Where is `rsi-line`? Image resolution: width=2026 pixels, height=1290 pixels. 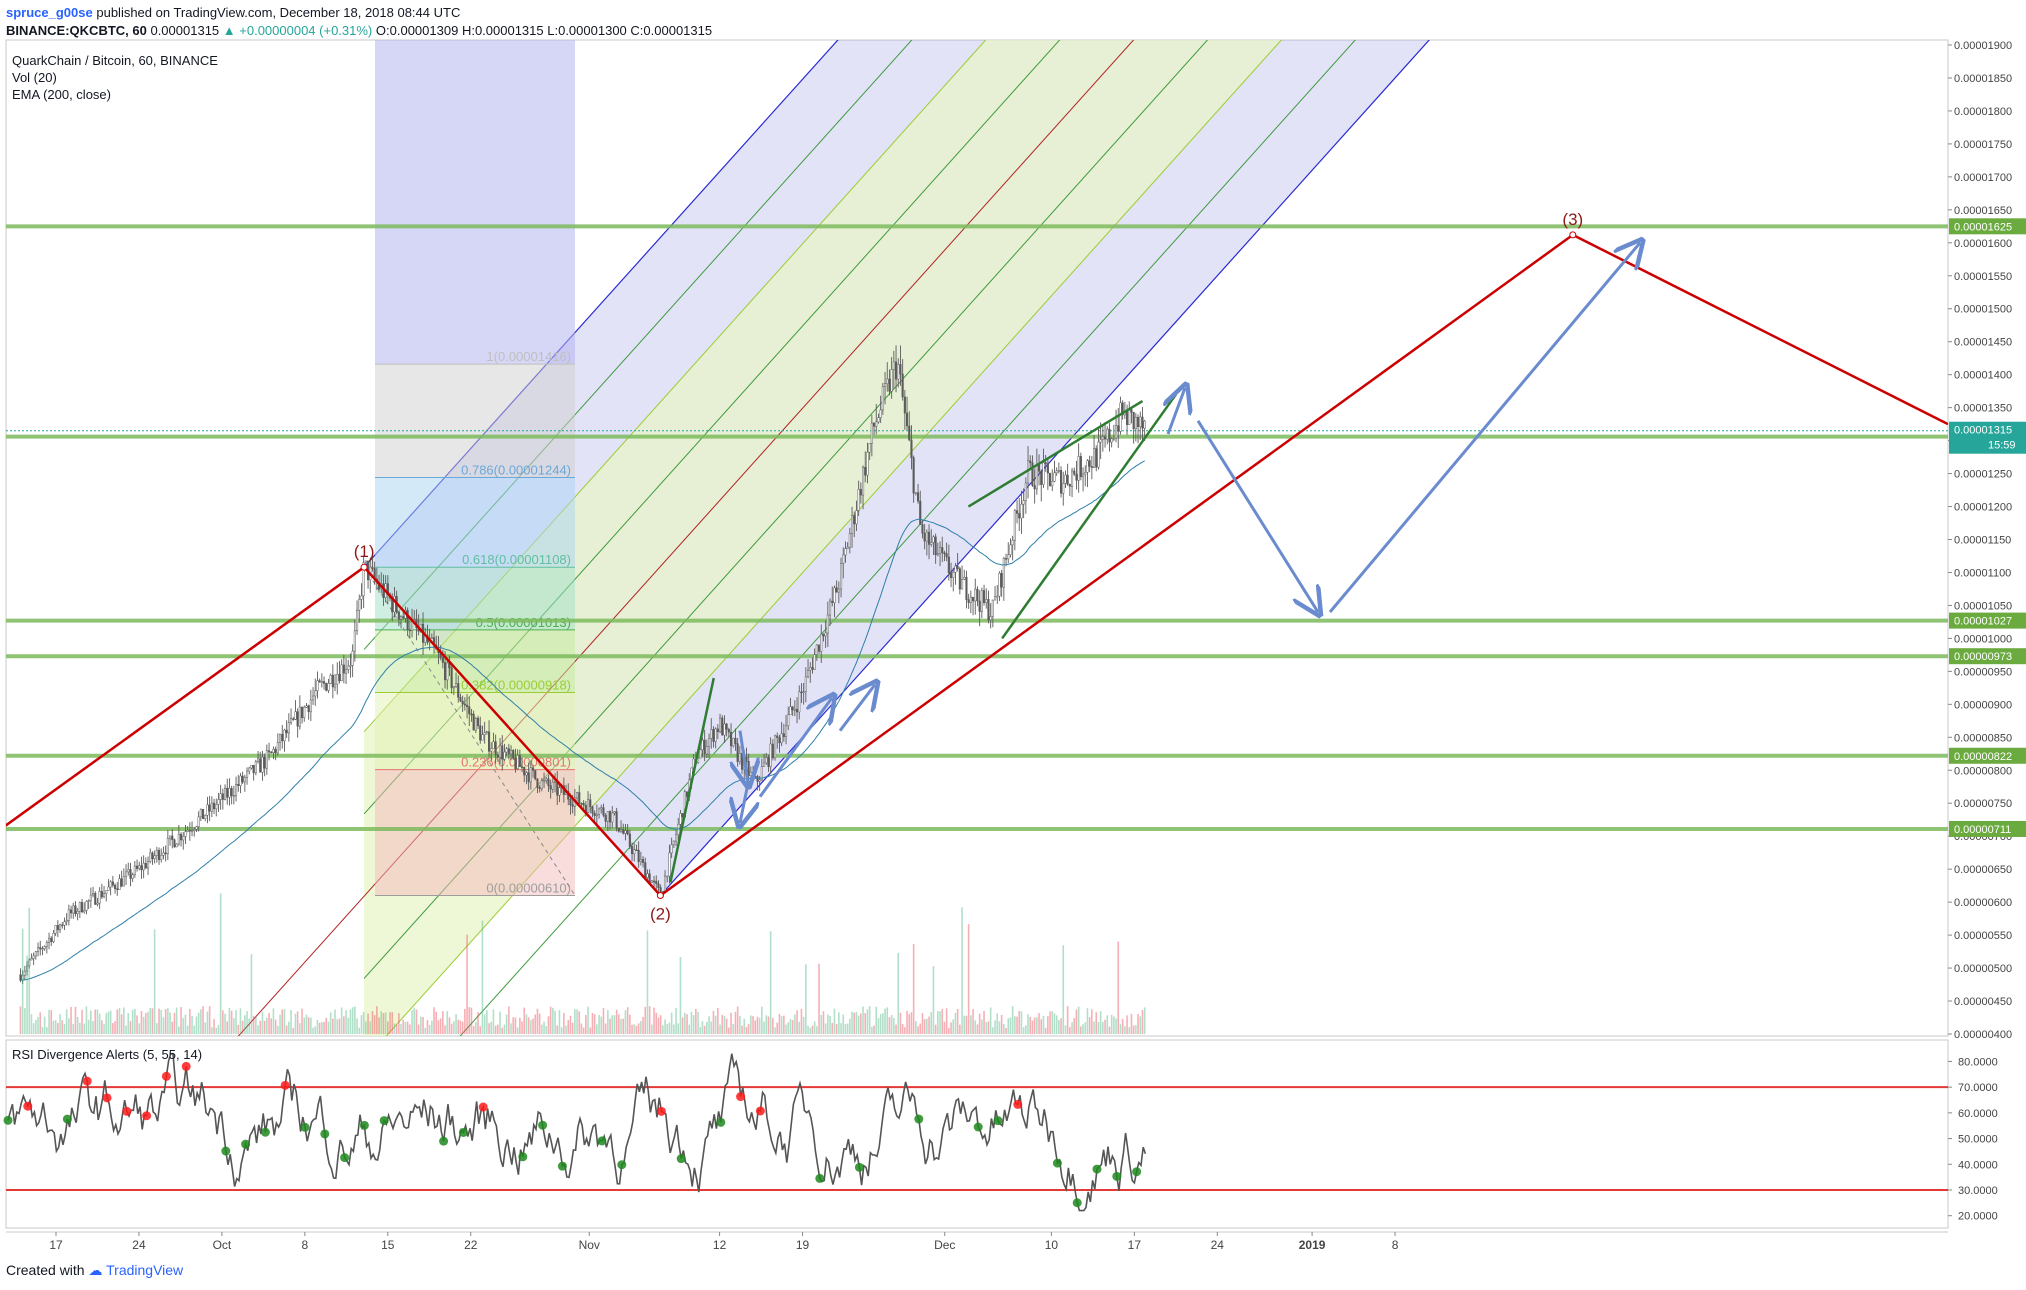 rsi-line is located at coordinates (577, 1132).